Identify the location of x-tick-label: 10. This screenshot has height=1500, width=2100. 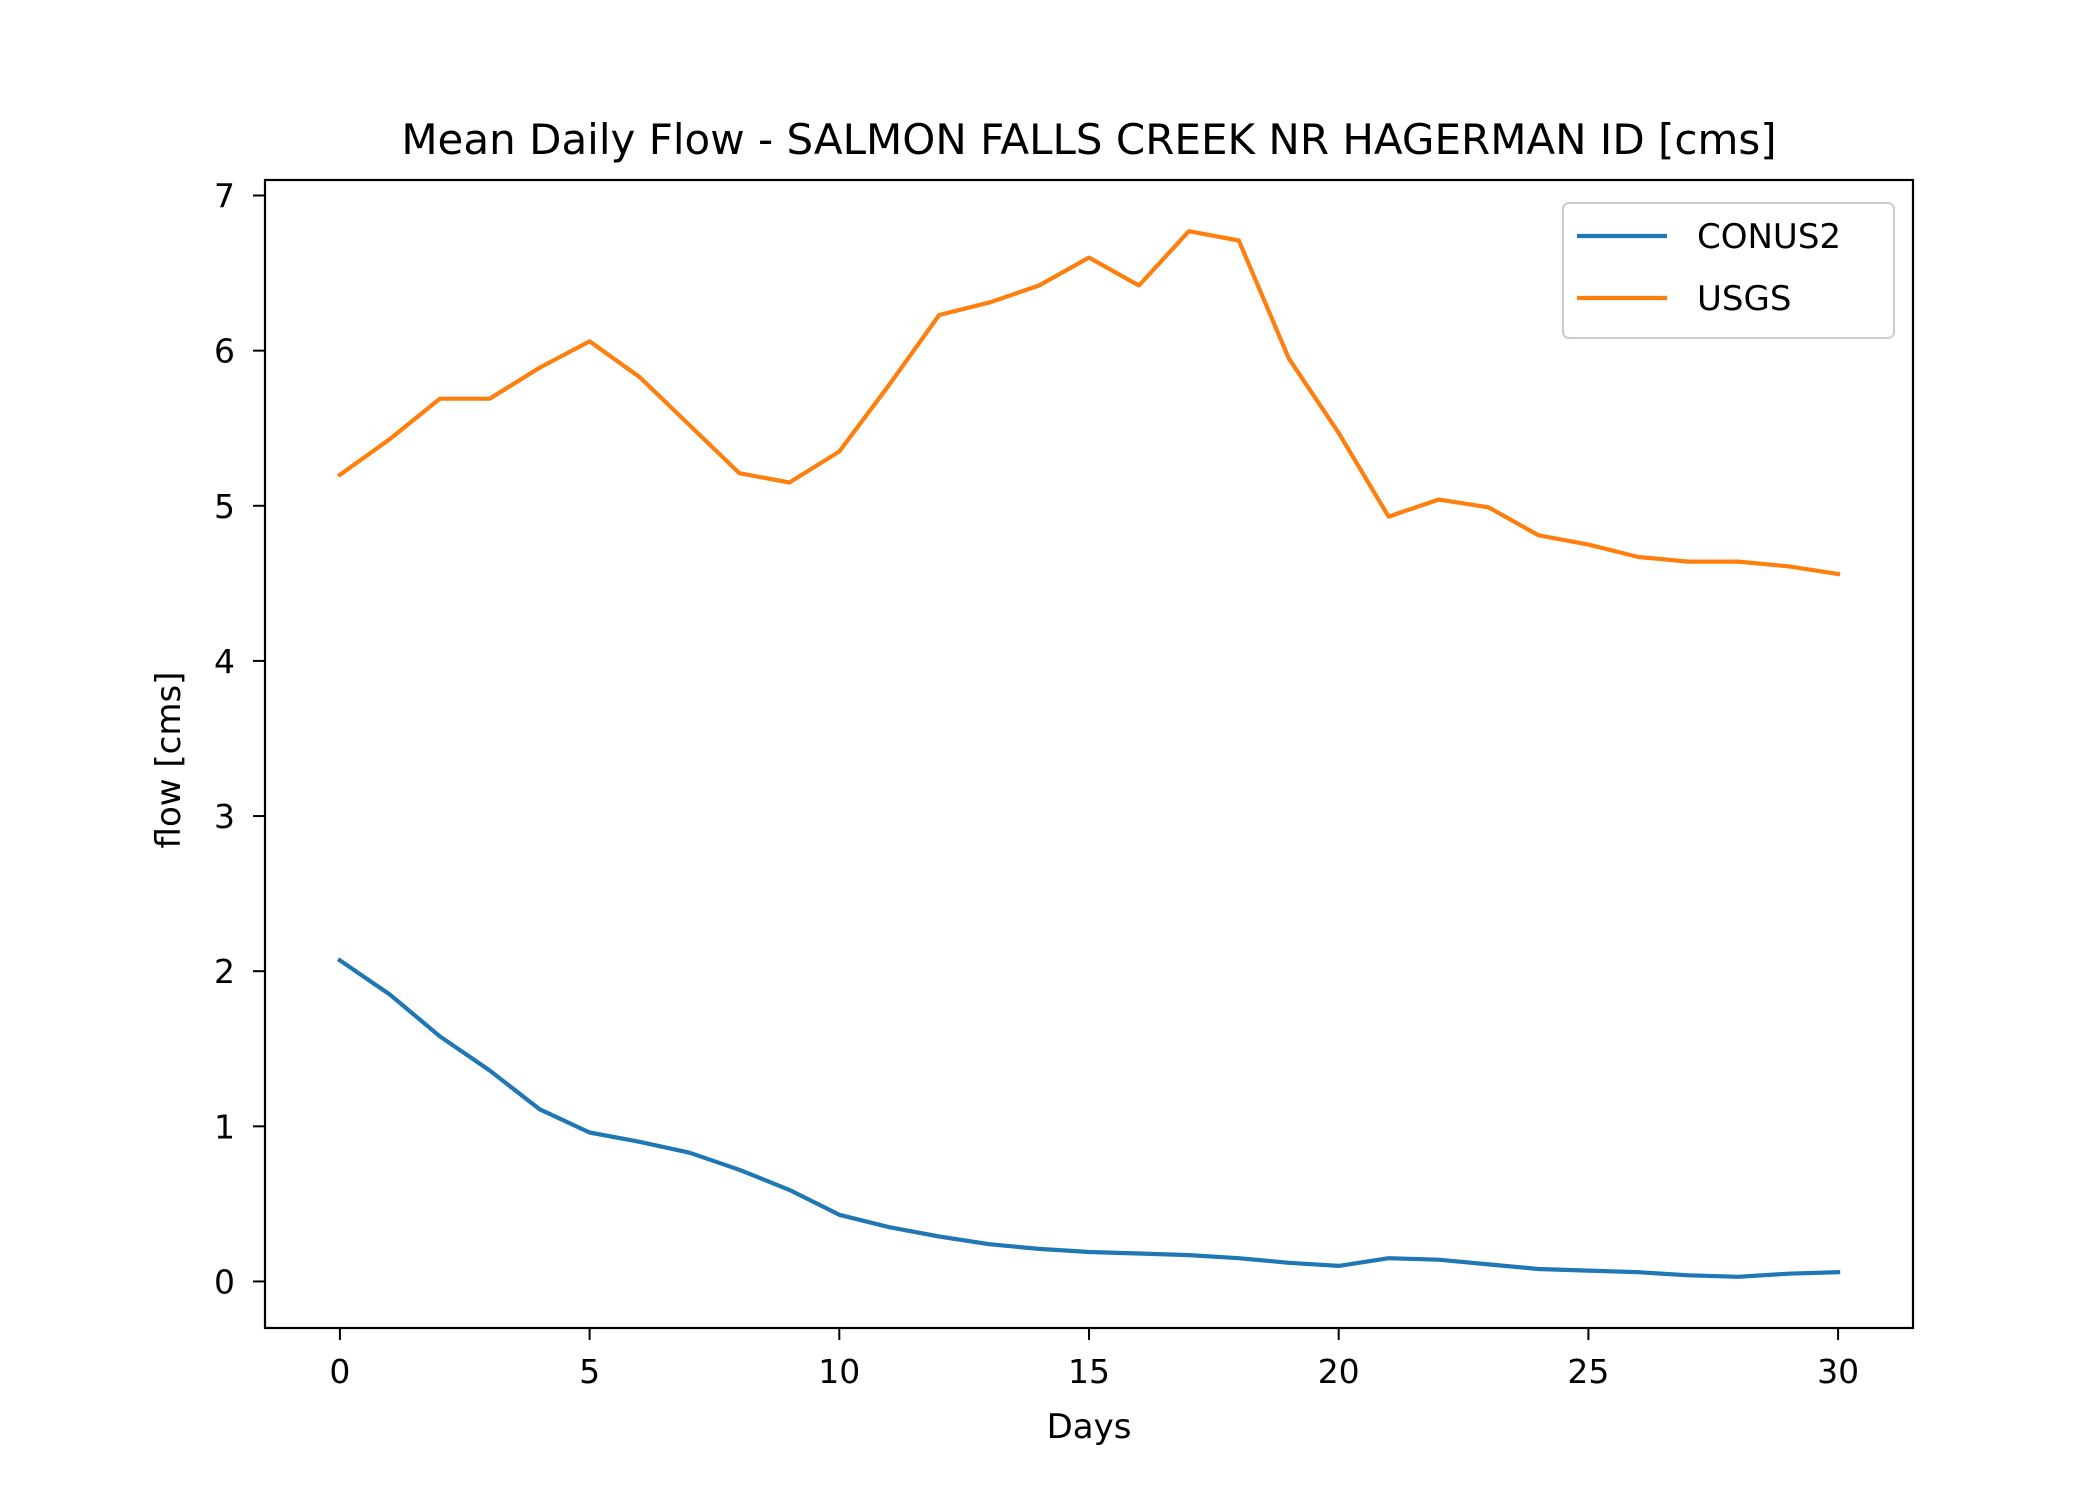
(839, 1371).